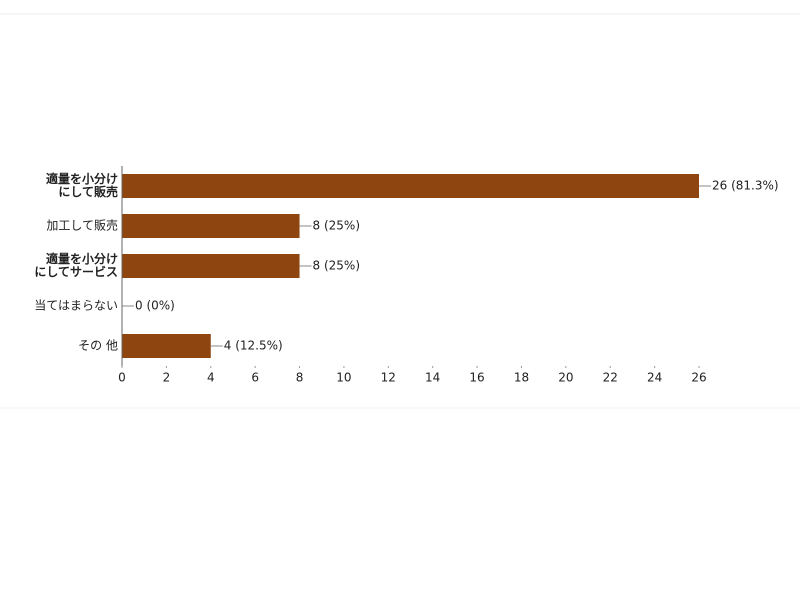 The height and width of the screenshot is (604, 800). Describe the element at coordinates (82, 225) in the screenshot. I see `y-tick-label: 加工して販売` at that location.